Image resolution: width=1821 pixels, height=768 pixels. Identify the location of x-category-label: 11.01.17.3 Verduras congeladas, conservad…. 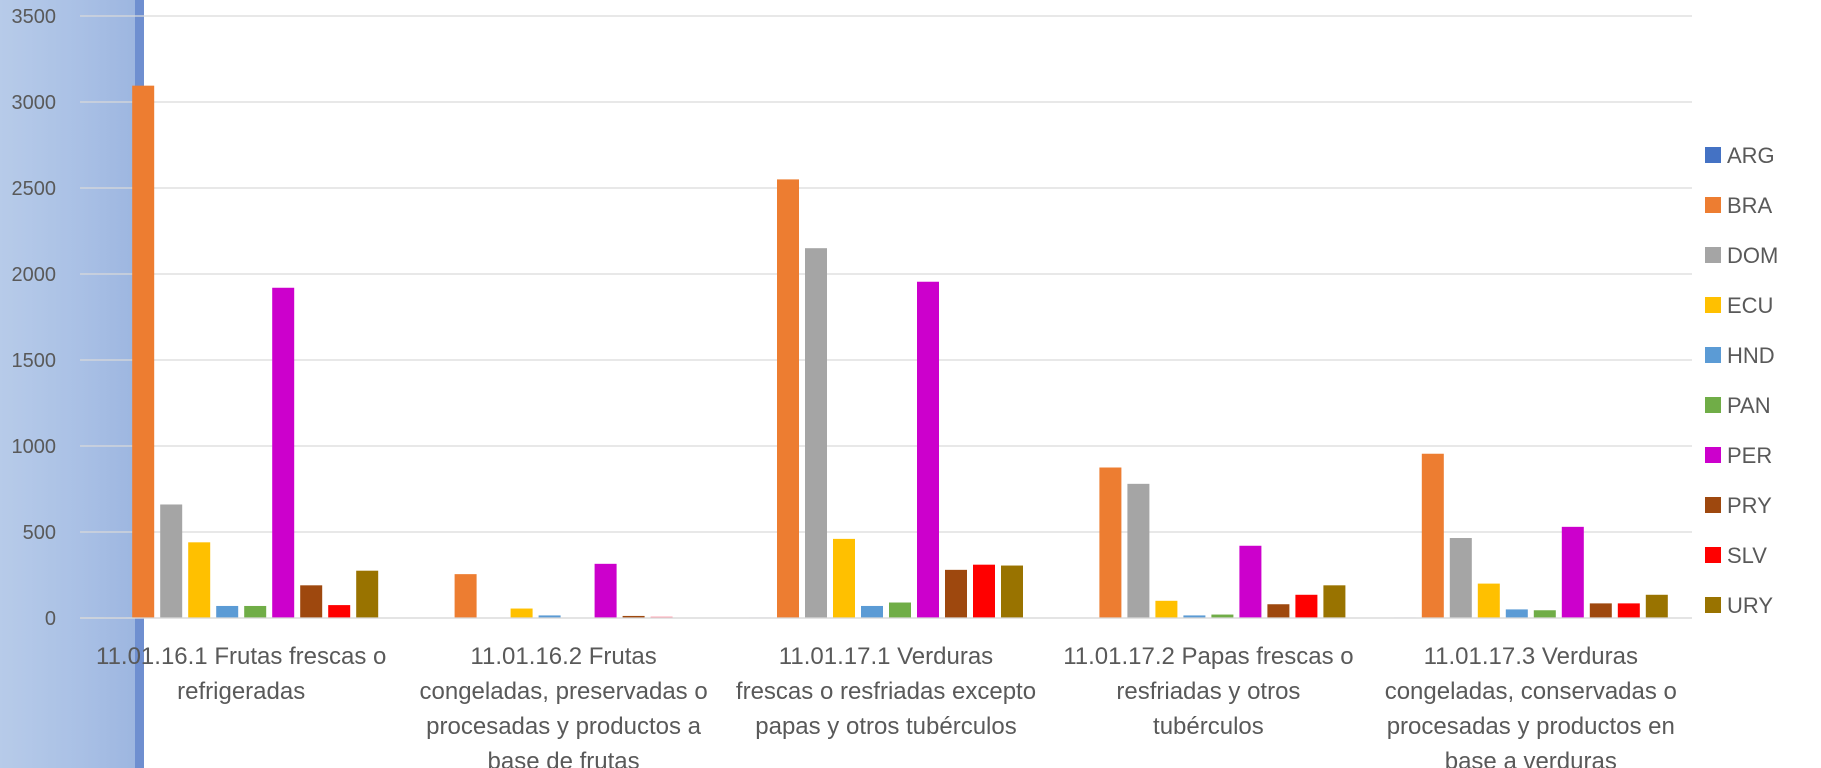
(1531, 705).